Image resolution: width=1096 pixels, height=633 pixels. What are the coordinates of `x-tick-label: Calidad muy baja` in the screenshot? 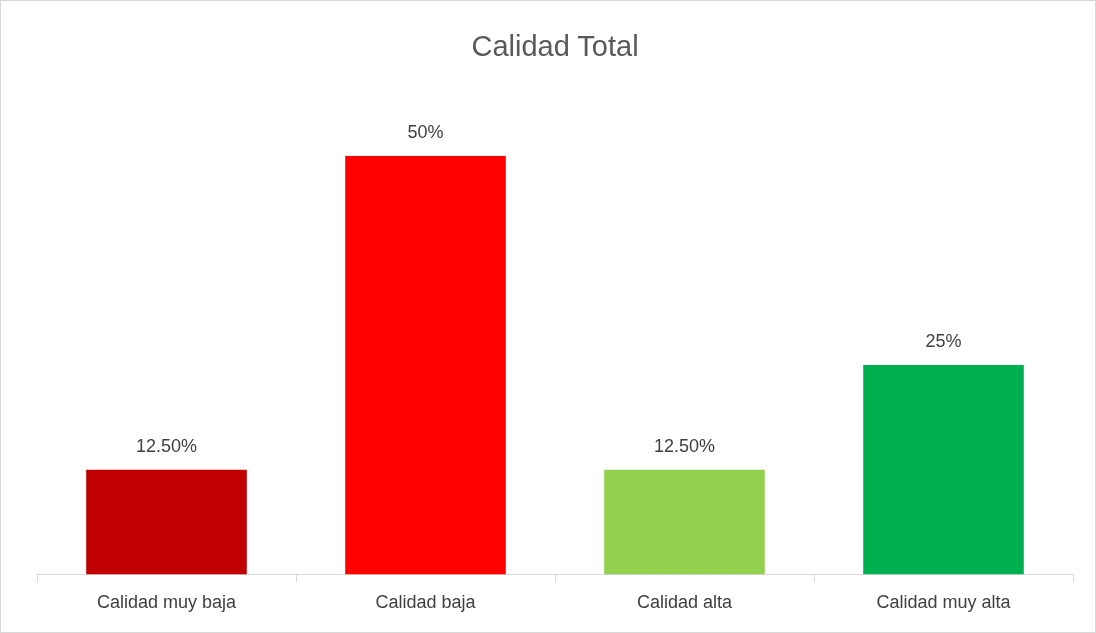 It's located at (167, 602).